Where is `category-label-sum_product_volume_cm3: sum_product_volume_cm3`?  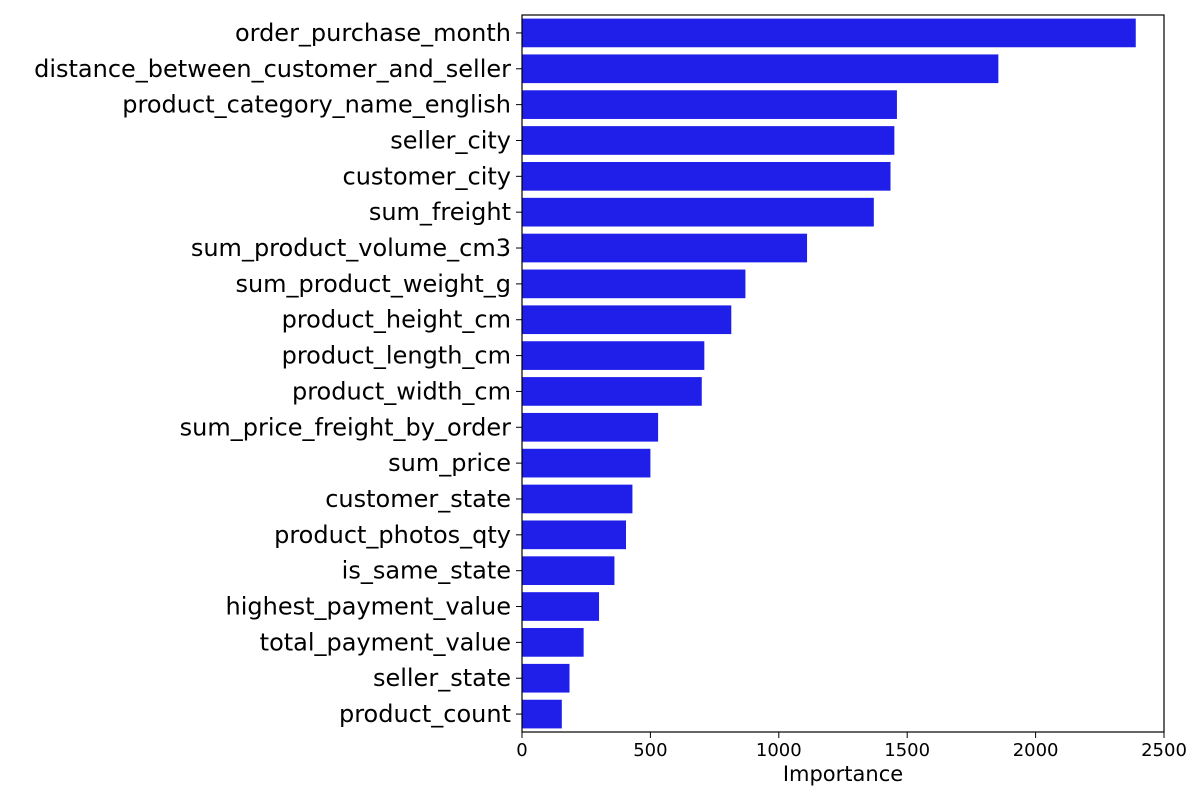
category-label-sum_product_volume_cm3: sum_product_volume_cm3 is located at coordinates (351, 248).